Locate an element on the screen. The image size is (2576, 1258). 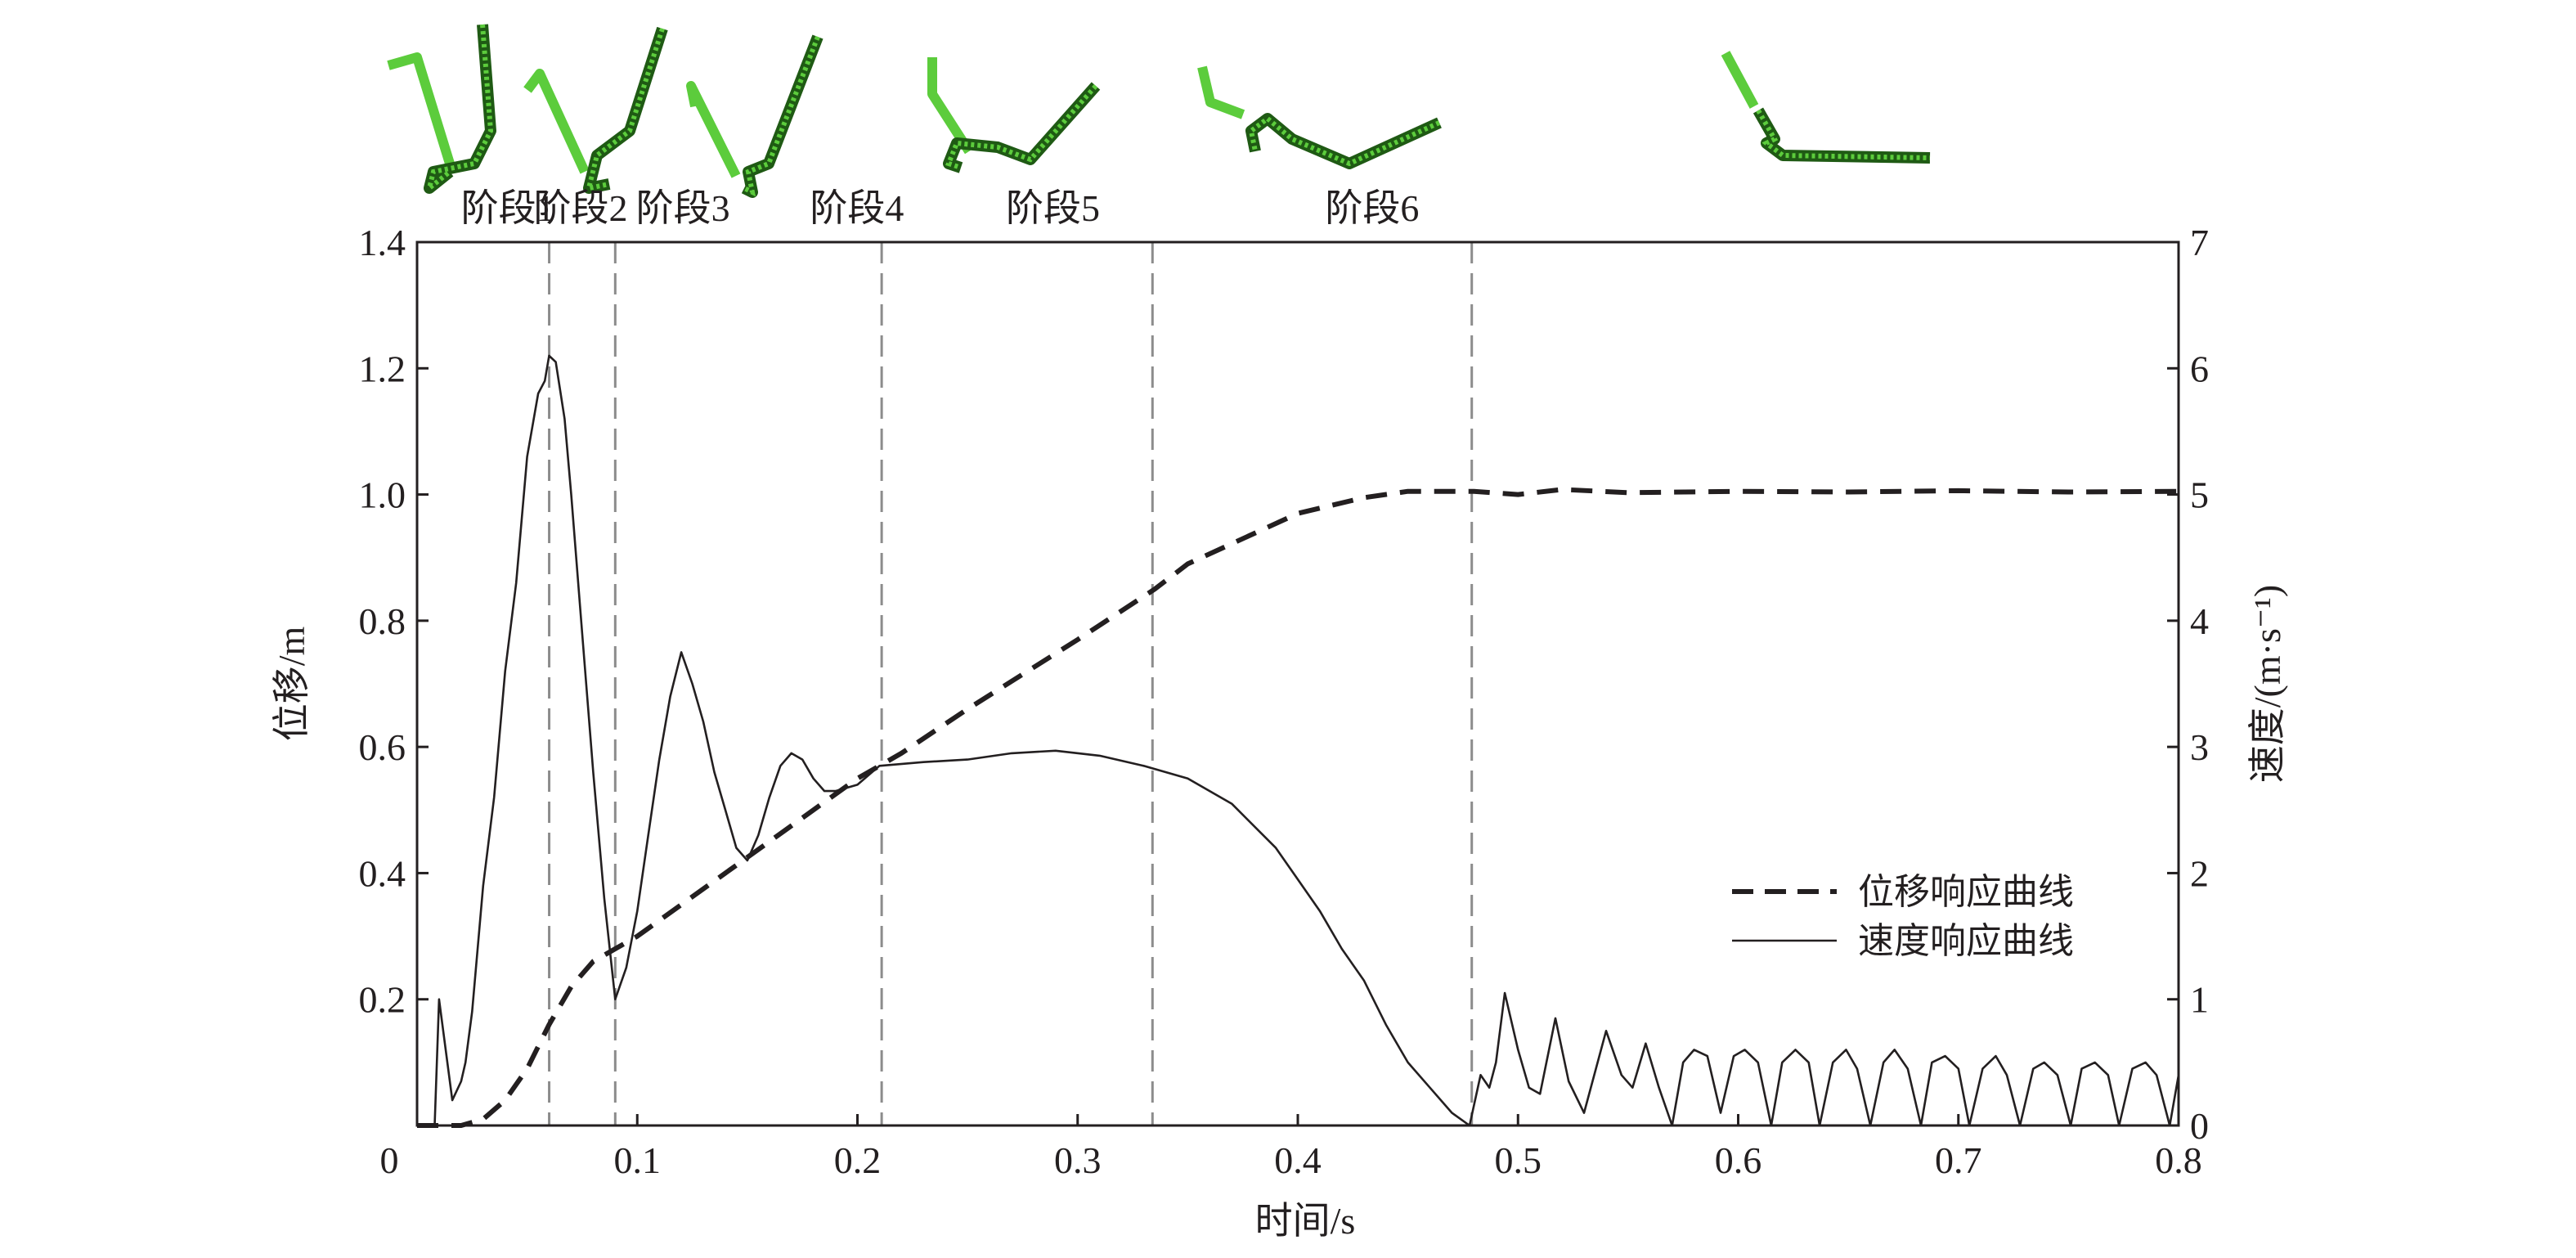
y-right-tick-label: 3 is located at coordinates (2199, 747).